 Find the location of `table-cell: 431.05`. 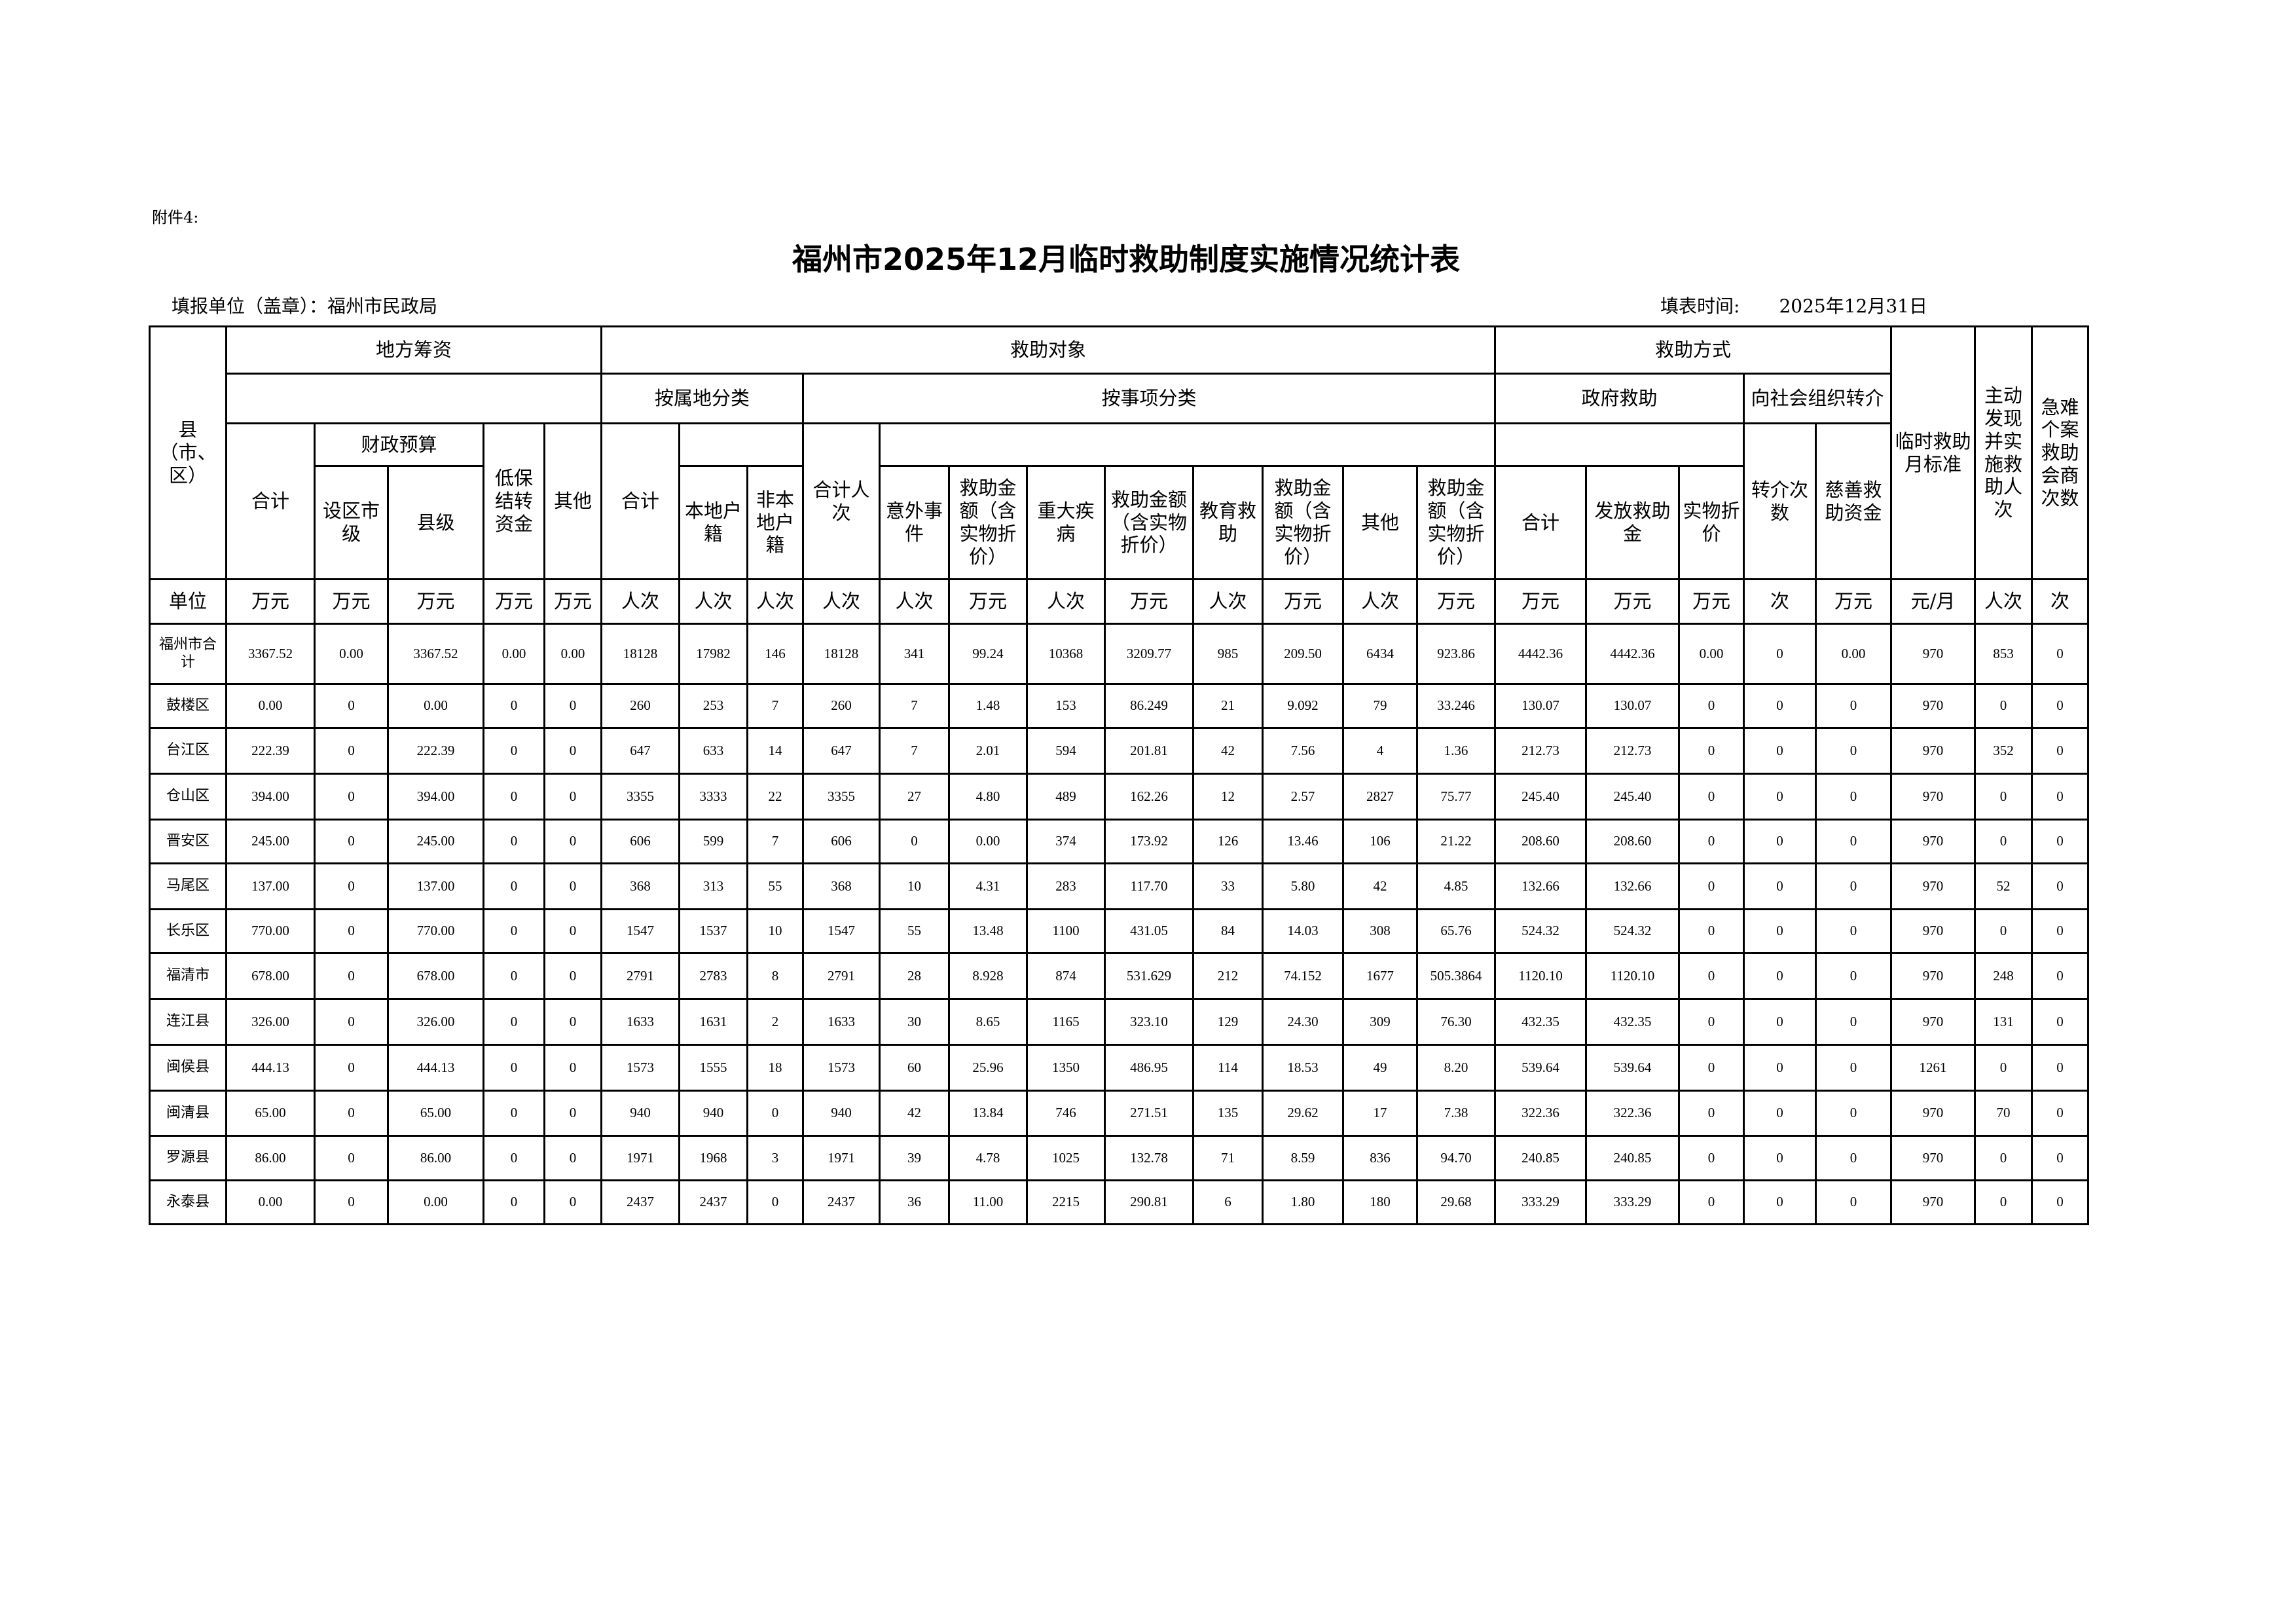

table-cell: 431.05 is located at coordinates (1149, 931).